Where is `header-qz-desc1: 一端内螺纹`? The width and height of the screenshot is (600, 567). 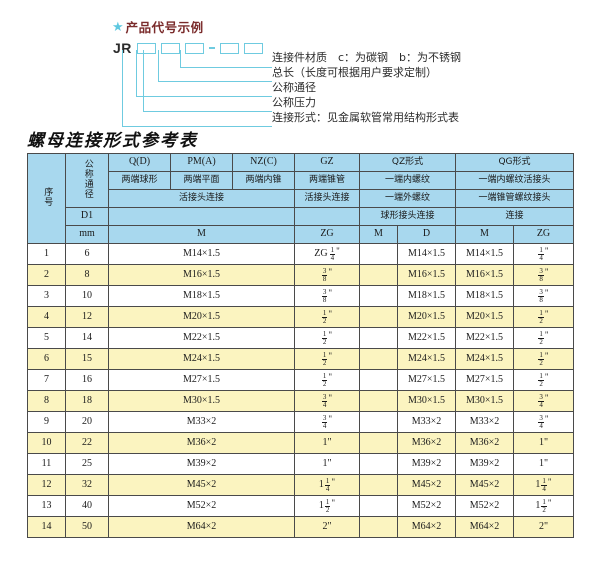 header-qz-desc1: 一端内螺纹 is located at coordinates (407, 180).